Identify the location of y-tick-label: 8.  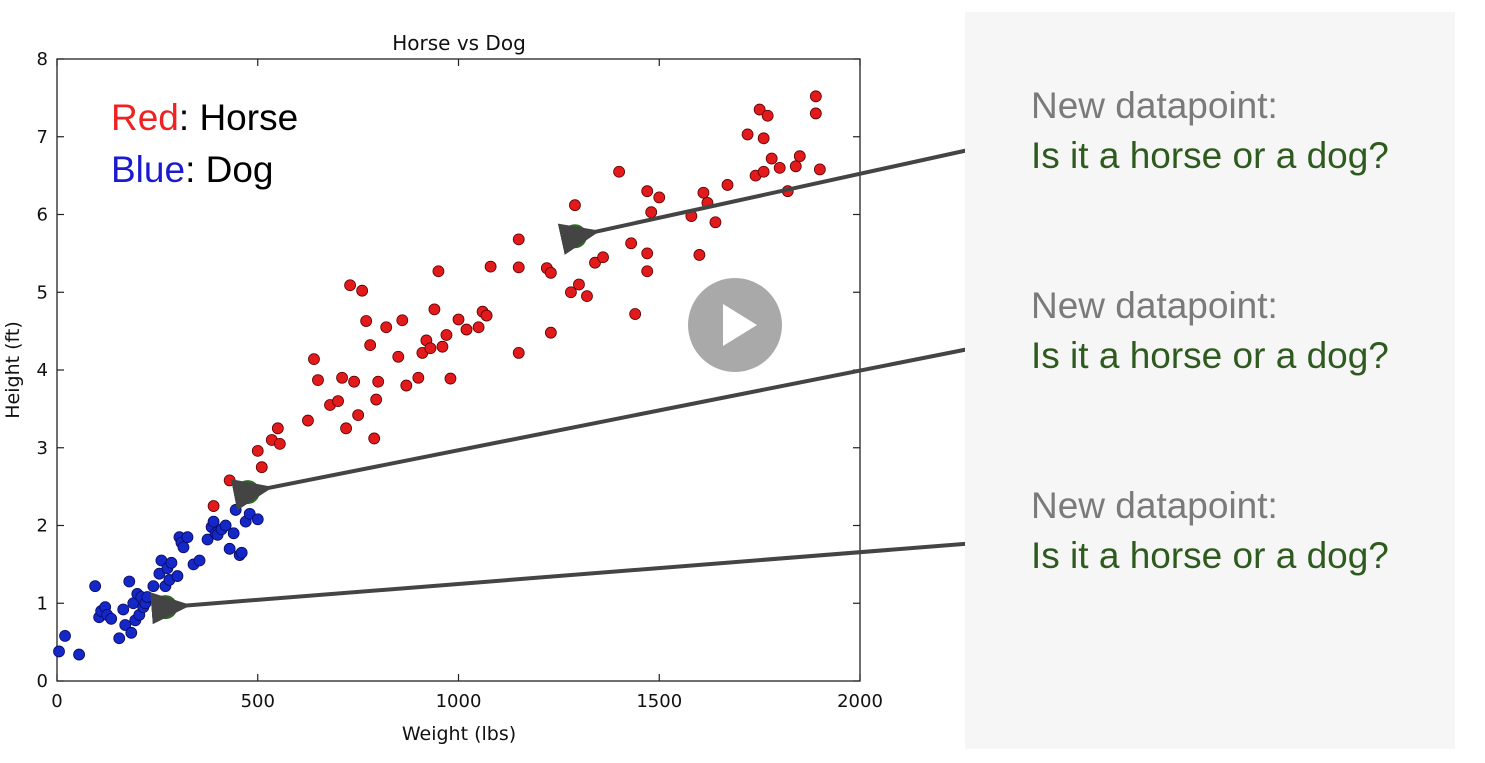
(42, 59).